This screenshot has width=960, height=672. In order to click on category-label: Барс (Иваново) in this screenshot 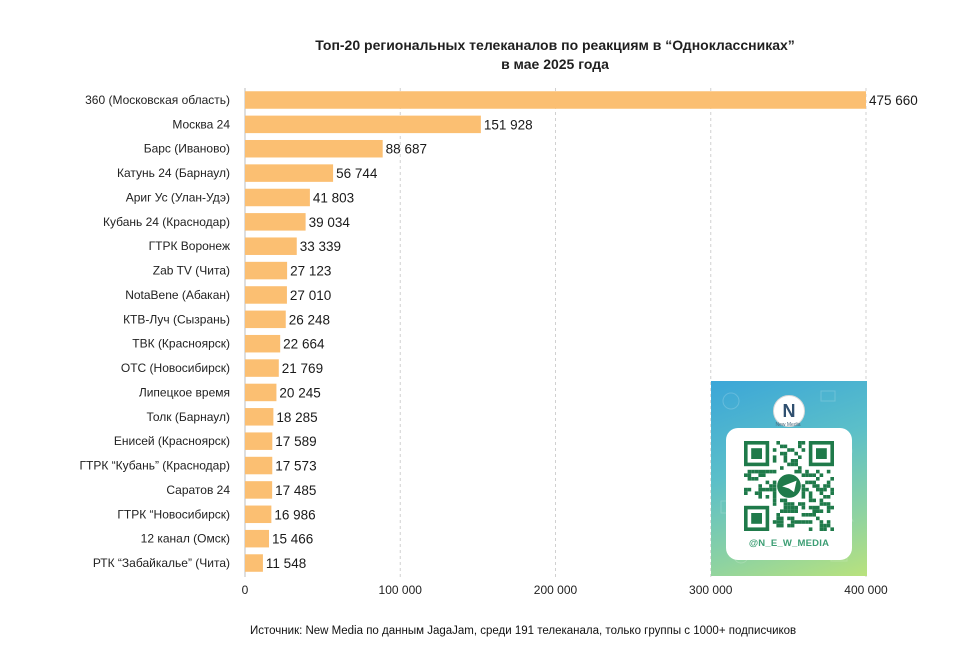, I will do `click(187, 149)`.